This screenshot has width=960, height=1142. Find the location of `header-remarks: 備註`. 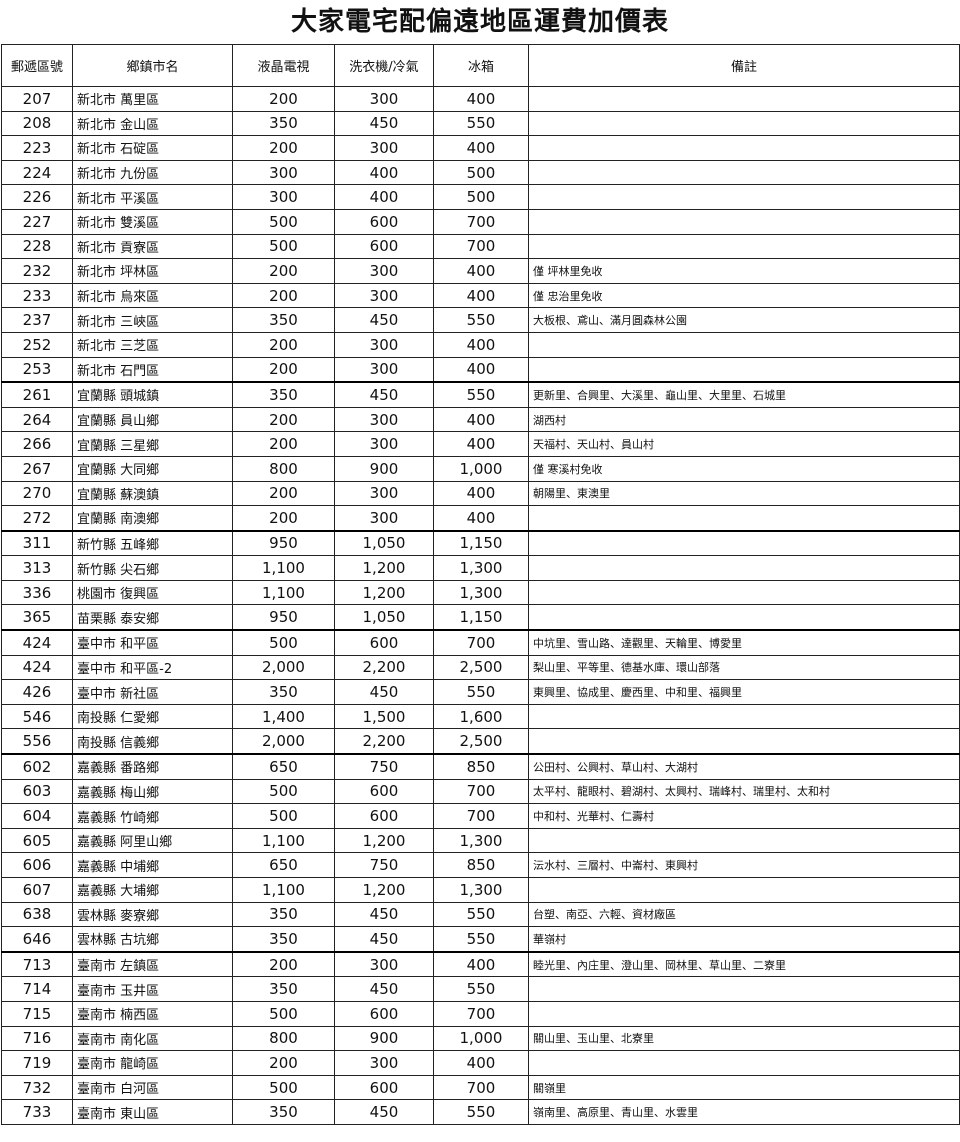

header-remarks: 備註 is located at coordinates (744, 65).